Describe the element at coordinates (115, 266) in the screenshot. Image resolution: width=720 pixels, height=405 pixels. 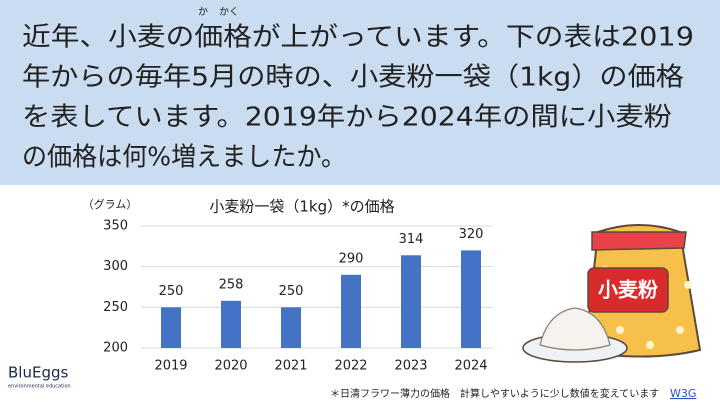
I see `y-tick-label: 300` at that location.